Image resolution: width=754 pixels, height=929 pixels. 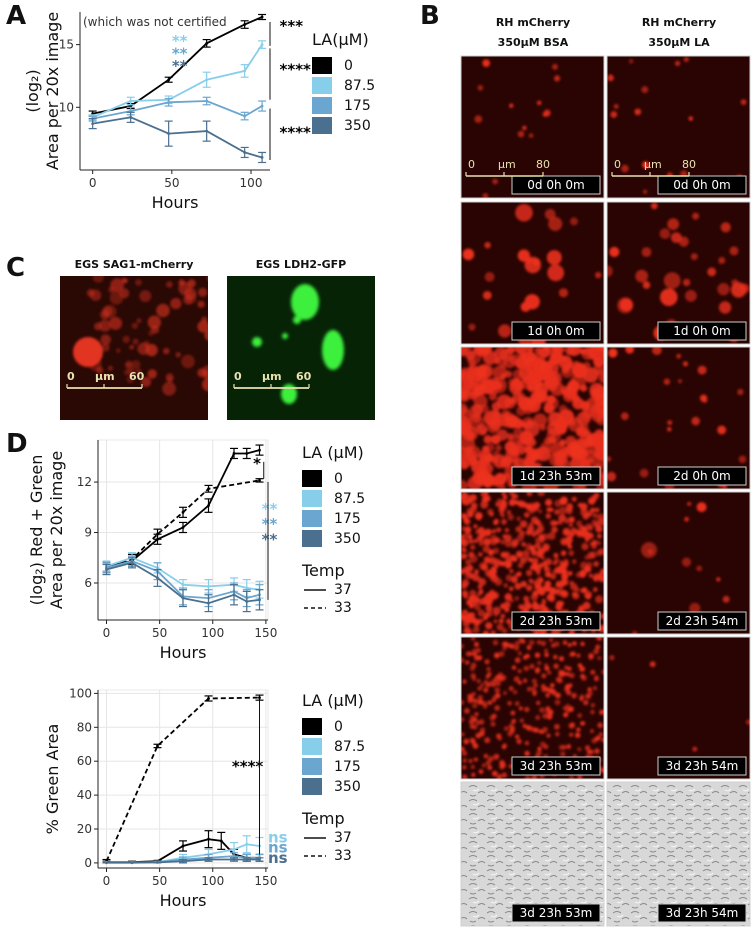 What do you see at coordinates (347, 767) in the screenshot?
I see `legend-label: 175` at bounding box center [347, 767].